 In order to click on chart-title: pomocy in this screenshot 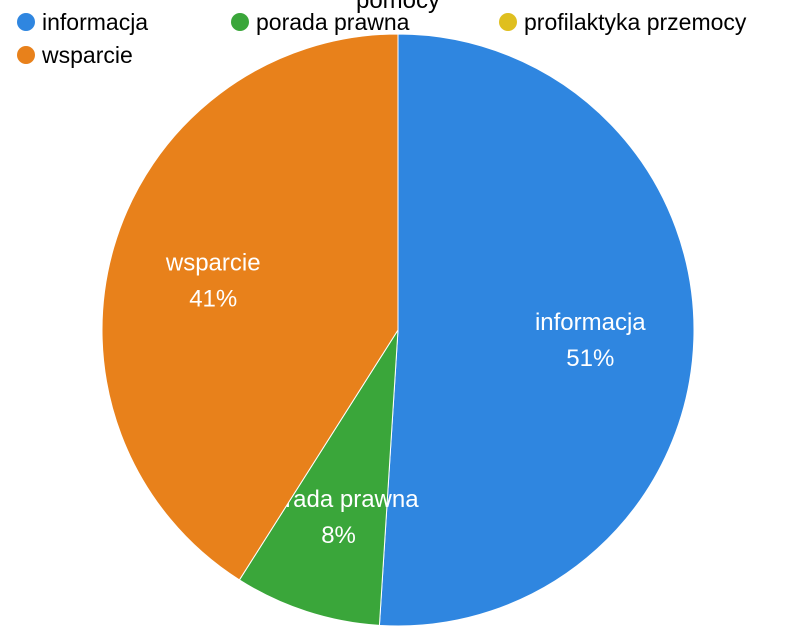, I will do `click(398, 7)`.